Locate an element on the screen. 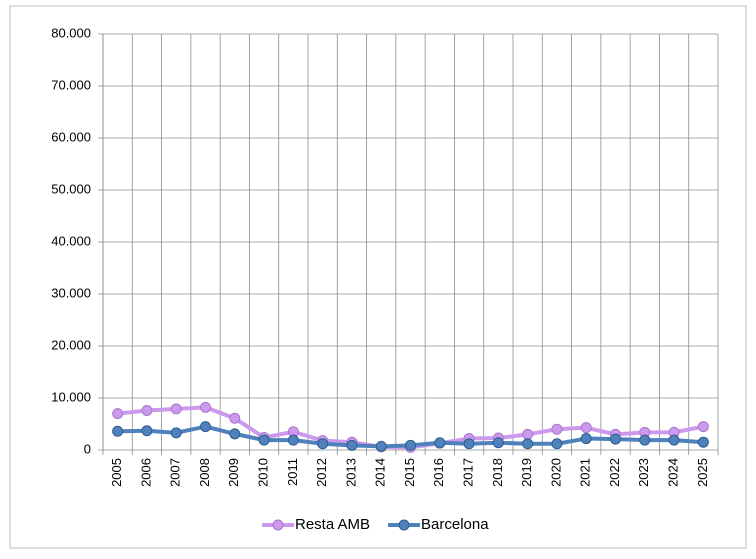  y-tick-label: 70.000 is located at coordinates (71, 84).